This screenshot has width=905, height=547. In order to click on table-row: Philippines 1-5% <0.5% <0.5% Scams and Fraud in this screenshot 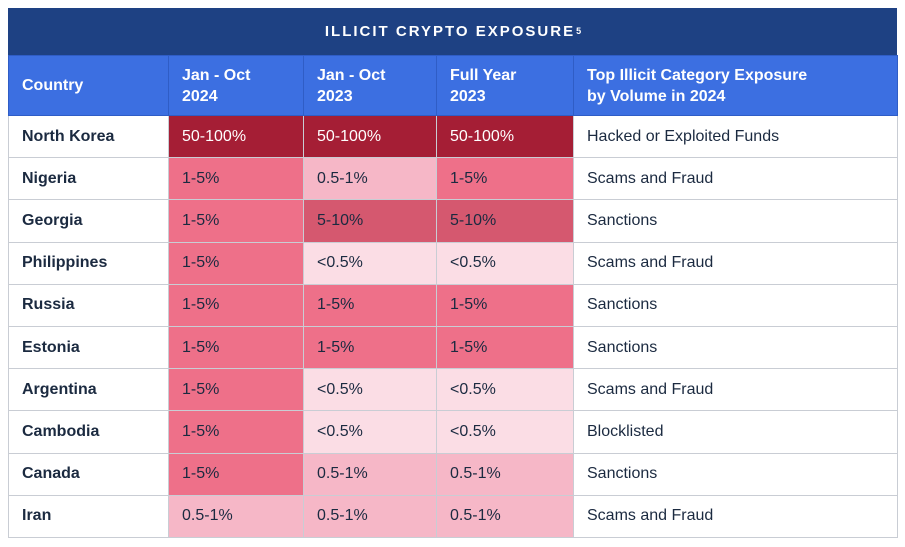, I will do `click(453, 263)`.